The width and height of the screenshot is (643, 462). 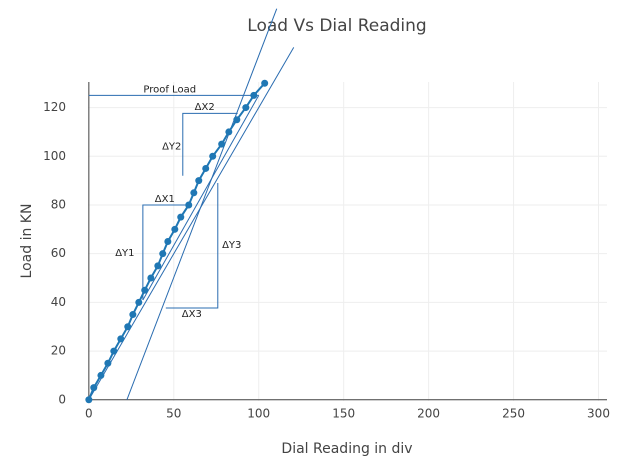 What do you see at coordinates (428, 414) in the screenshot?
I see `x-tick-label: 200` at bounding box center [428, 414].